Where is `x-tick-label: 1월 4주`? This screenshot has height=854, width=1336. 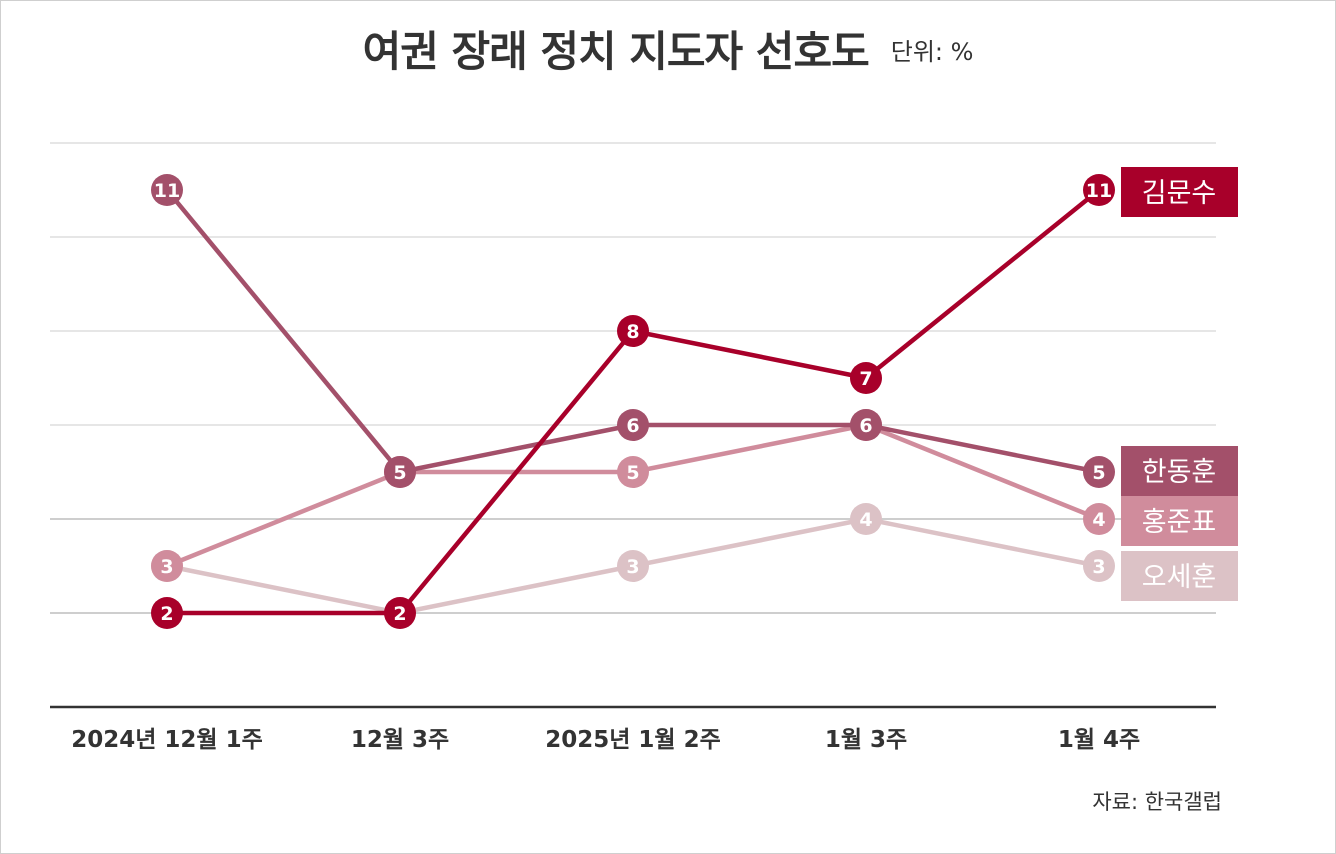
x-tick-label: 1월 4주 is located at coordinates (1099, 740).